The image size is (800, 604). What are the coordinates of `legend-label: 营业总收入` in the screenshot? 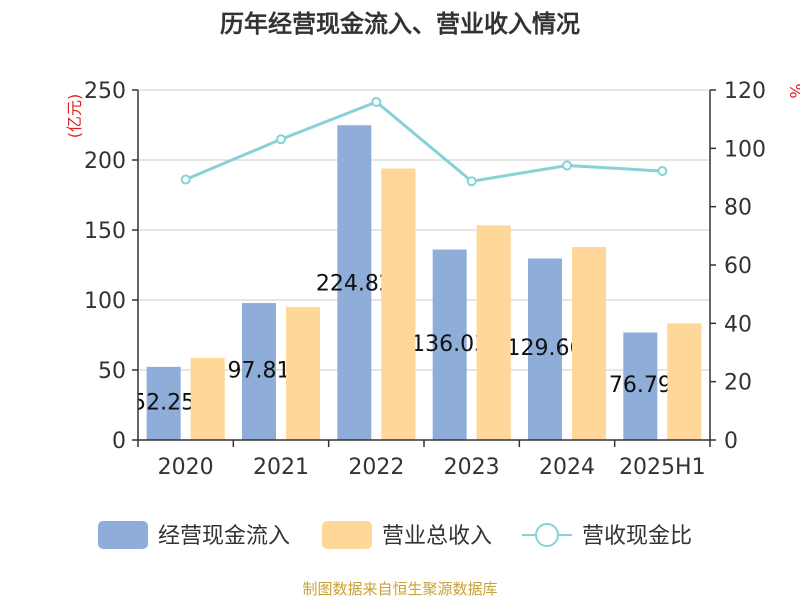 It's located at (437, 536).